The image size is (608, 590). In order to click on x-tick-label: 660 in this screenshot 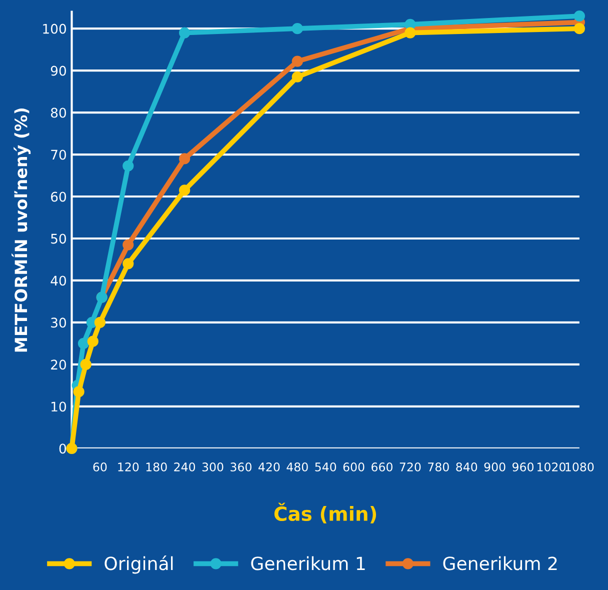, I will do `click(382, 467)`.